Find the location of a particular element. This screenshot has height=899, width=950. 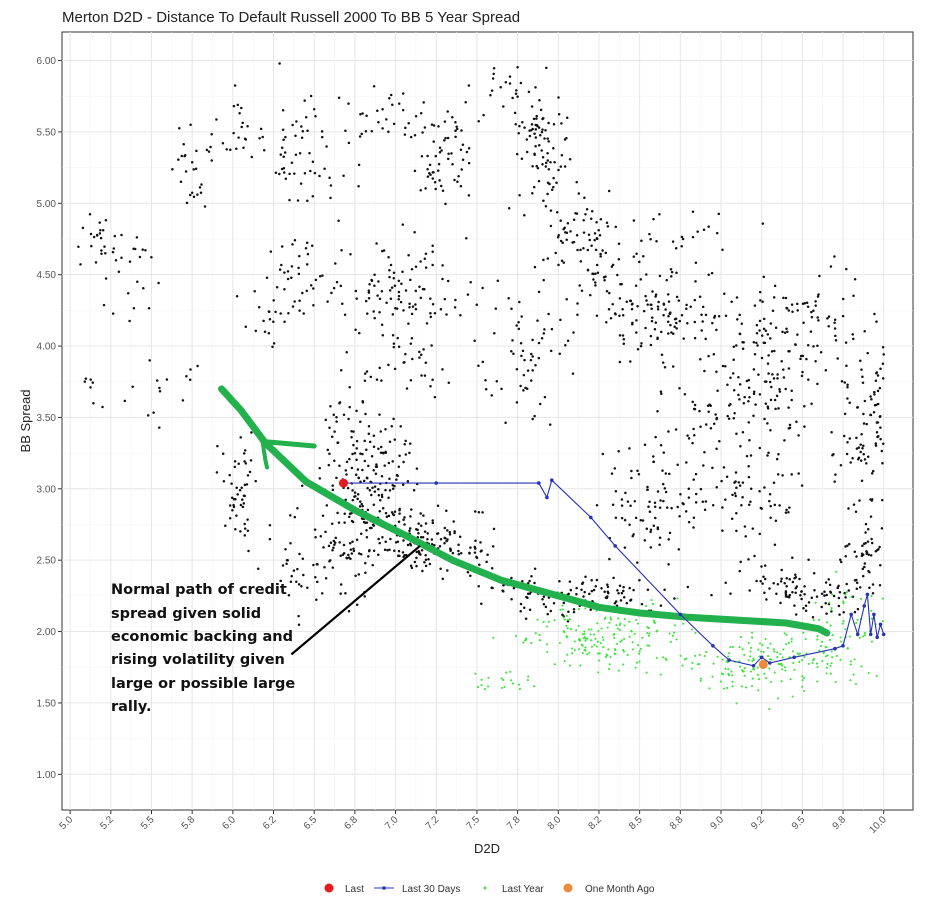

last-30-days-point is located at coordinates (729, 660).